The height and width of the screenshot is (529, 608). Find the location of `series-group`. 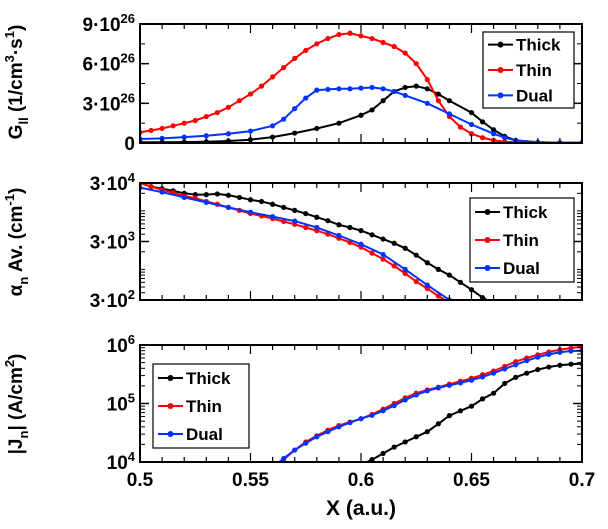

series-group is located at coordinates (426, 408).